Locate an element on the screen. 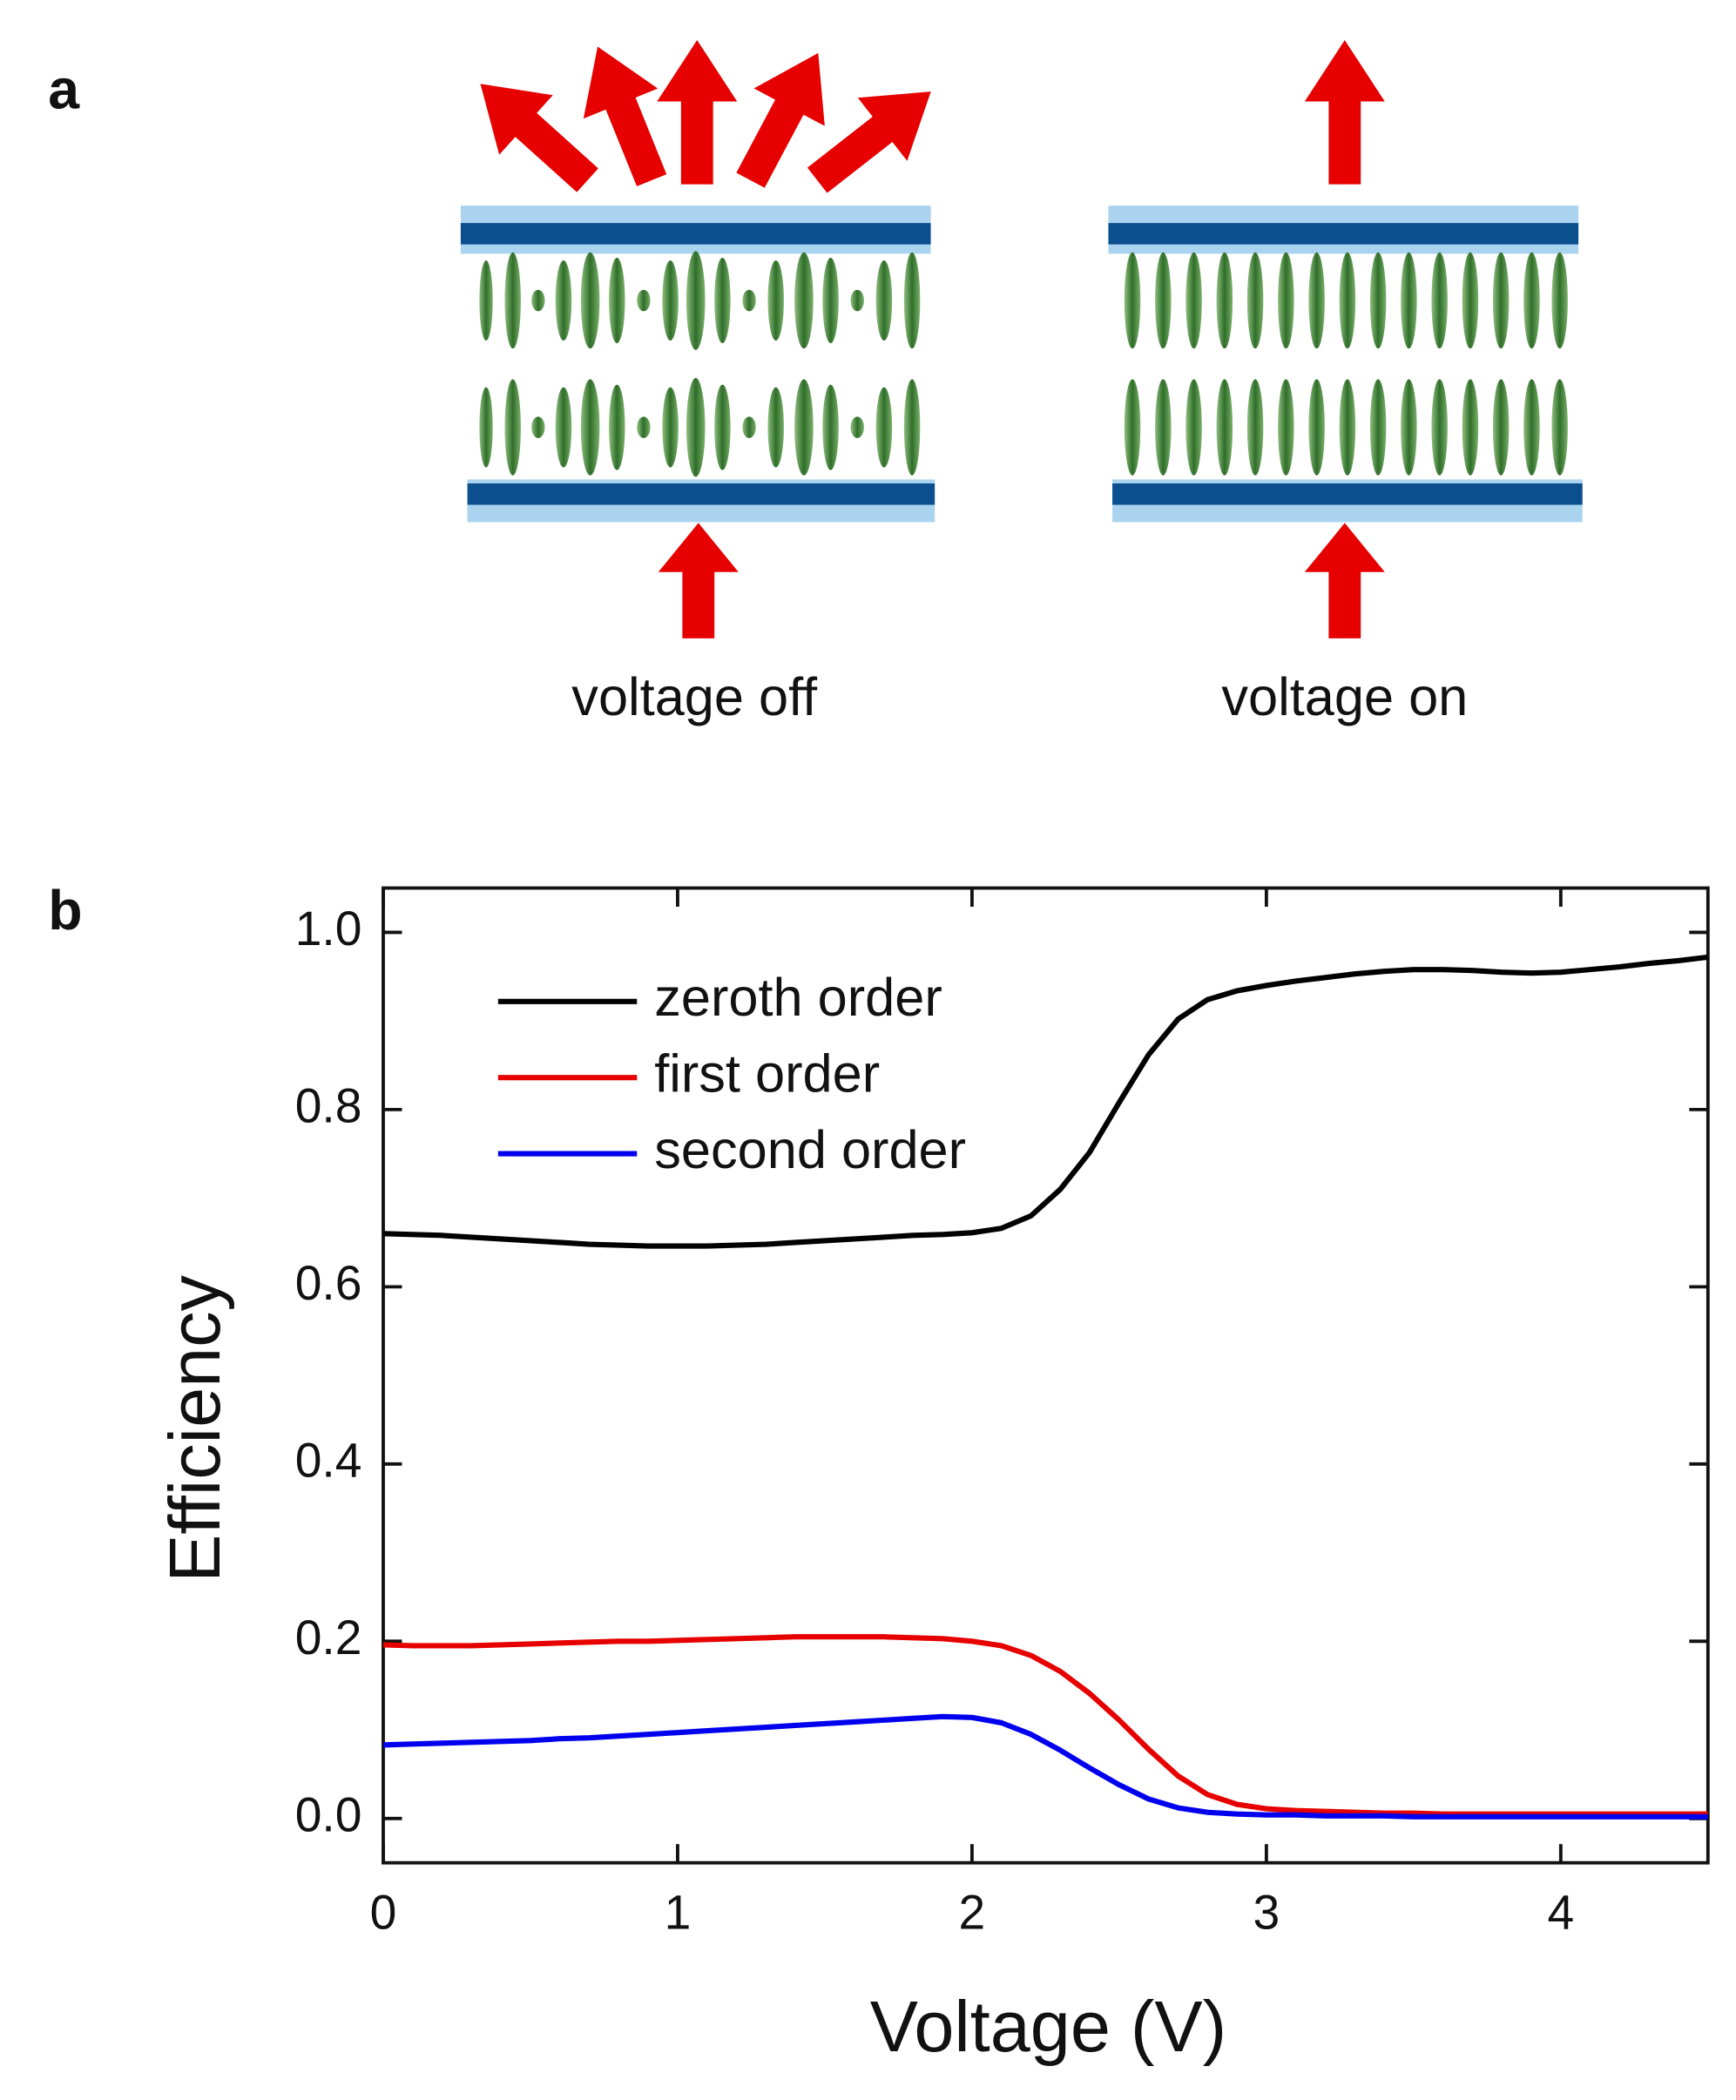 The height and width of the screenshot is (2100, 1736). y-tick-label: 0.0 is located at coordinates (328, 1814).